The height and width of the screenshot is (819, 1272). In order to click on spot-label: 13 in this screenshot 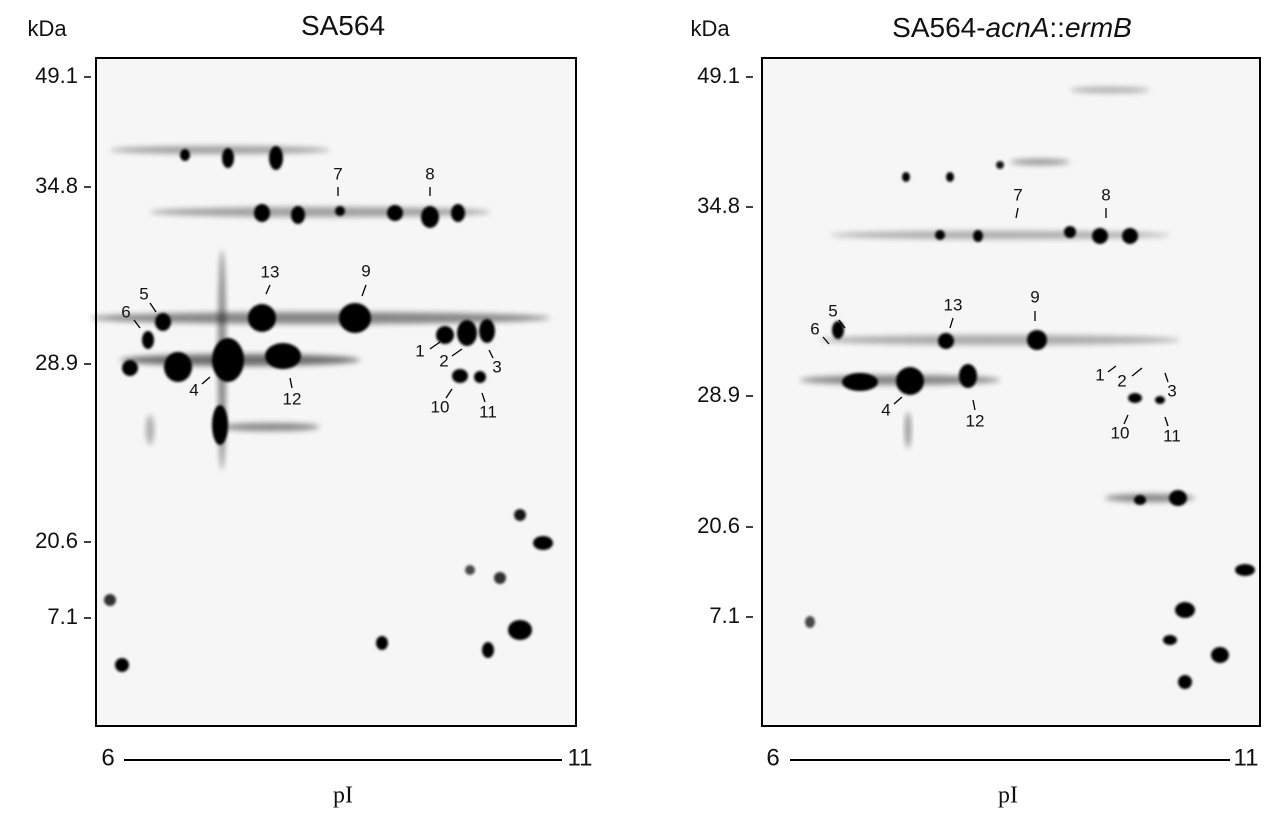, I will do `click(953, 304)`.